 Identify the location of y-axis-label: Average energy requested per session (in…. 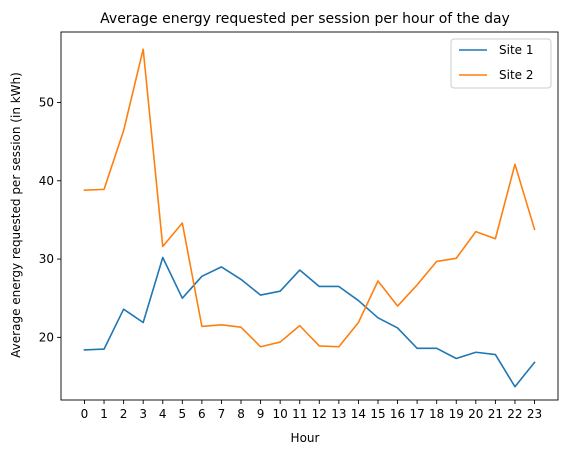
(16, 215).